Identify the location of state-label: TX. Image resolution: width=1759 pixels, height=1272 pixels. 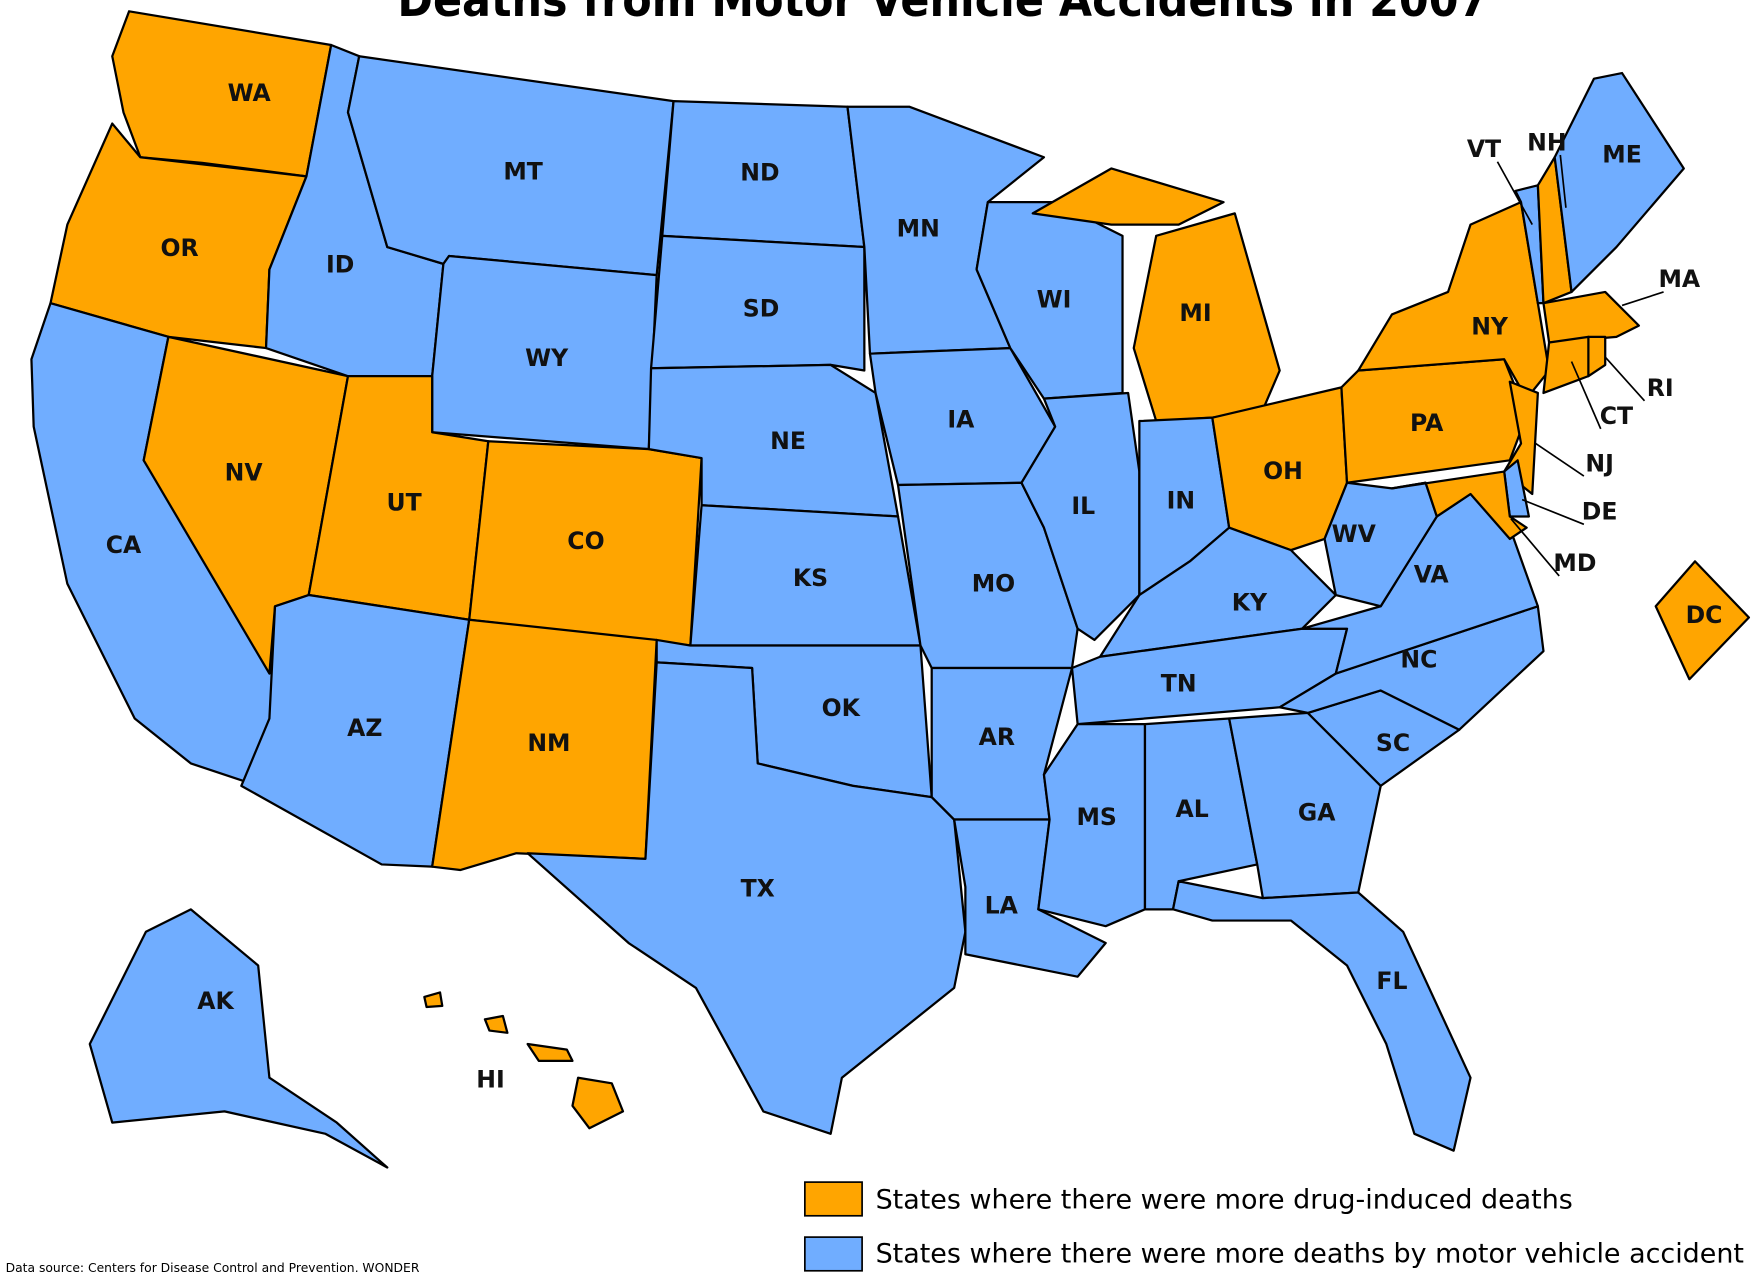
(758, 889).